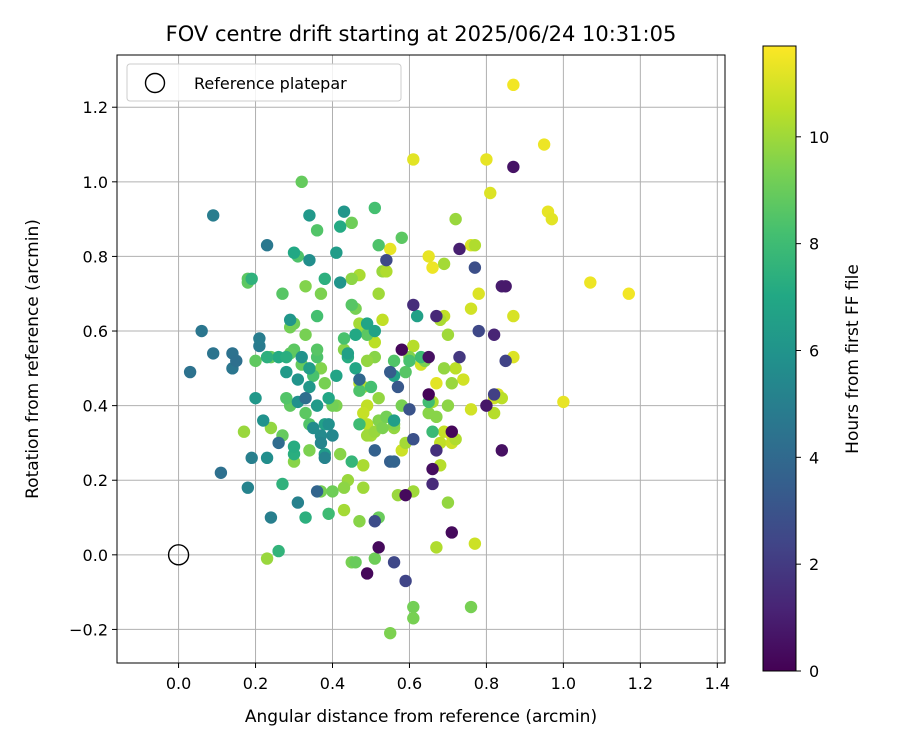 The width and height of the screenshot is (900, 750). I want to click on y-tick-label: 0.4, so click(95, 406).